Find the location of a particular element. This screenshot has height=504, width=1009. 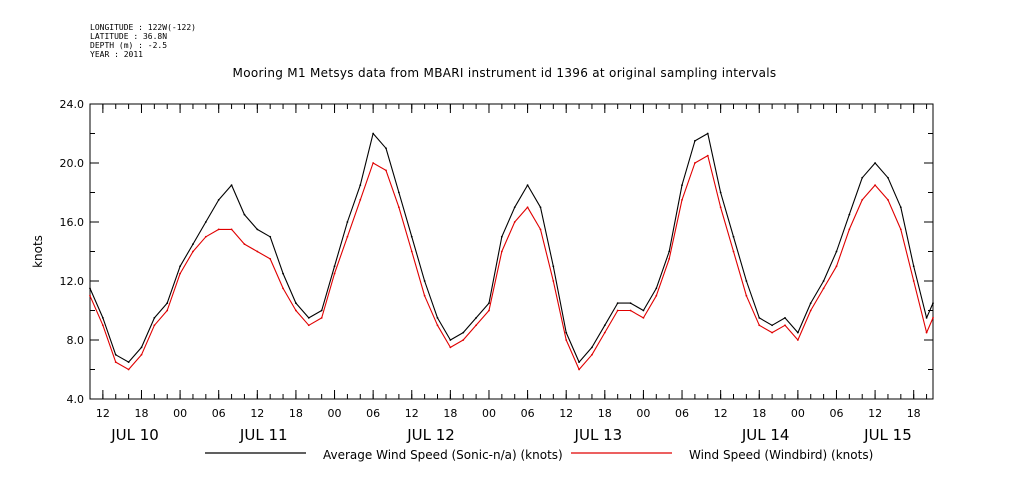

meta-longitude: LONGITUDE : 122W(-122) is located at coordinates (143, 27).